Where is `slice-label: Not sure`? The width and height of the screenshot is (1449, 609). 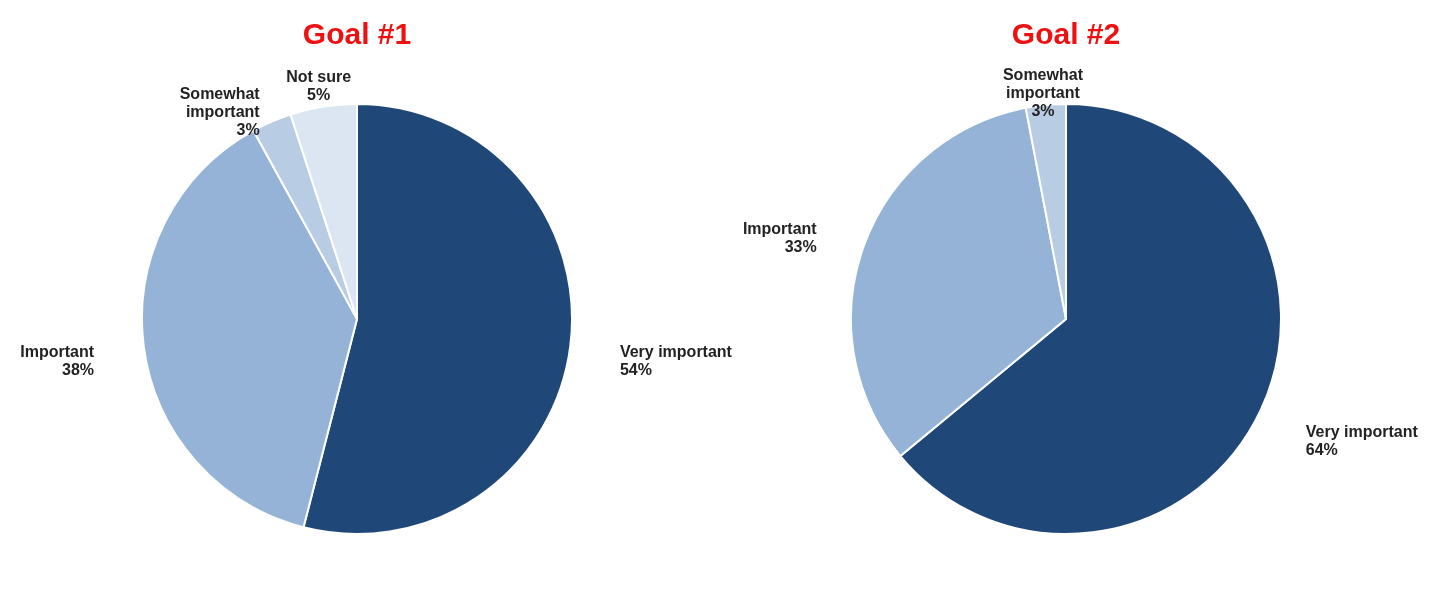 slice-label: Not sure is located at coordinates (319, 77).